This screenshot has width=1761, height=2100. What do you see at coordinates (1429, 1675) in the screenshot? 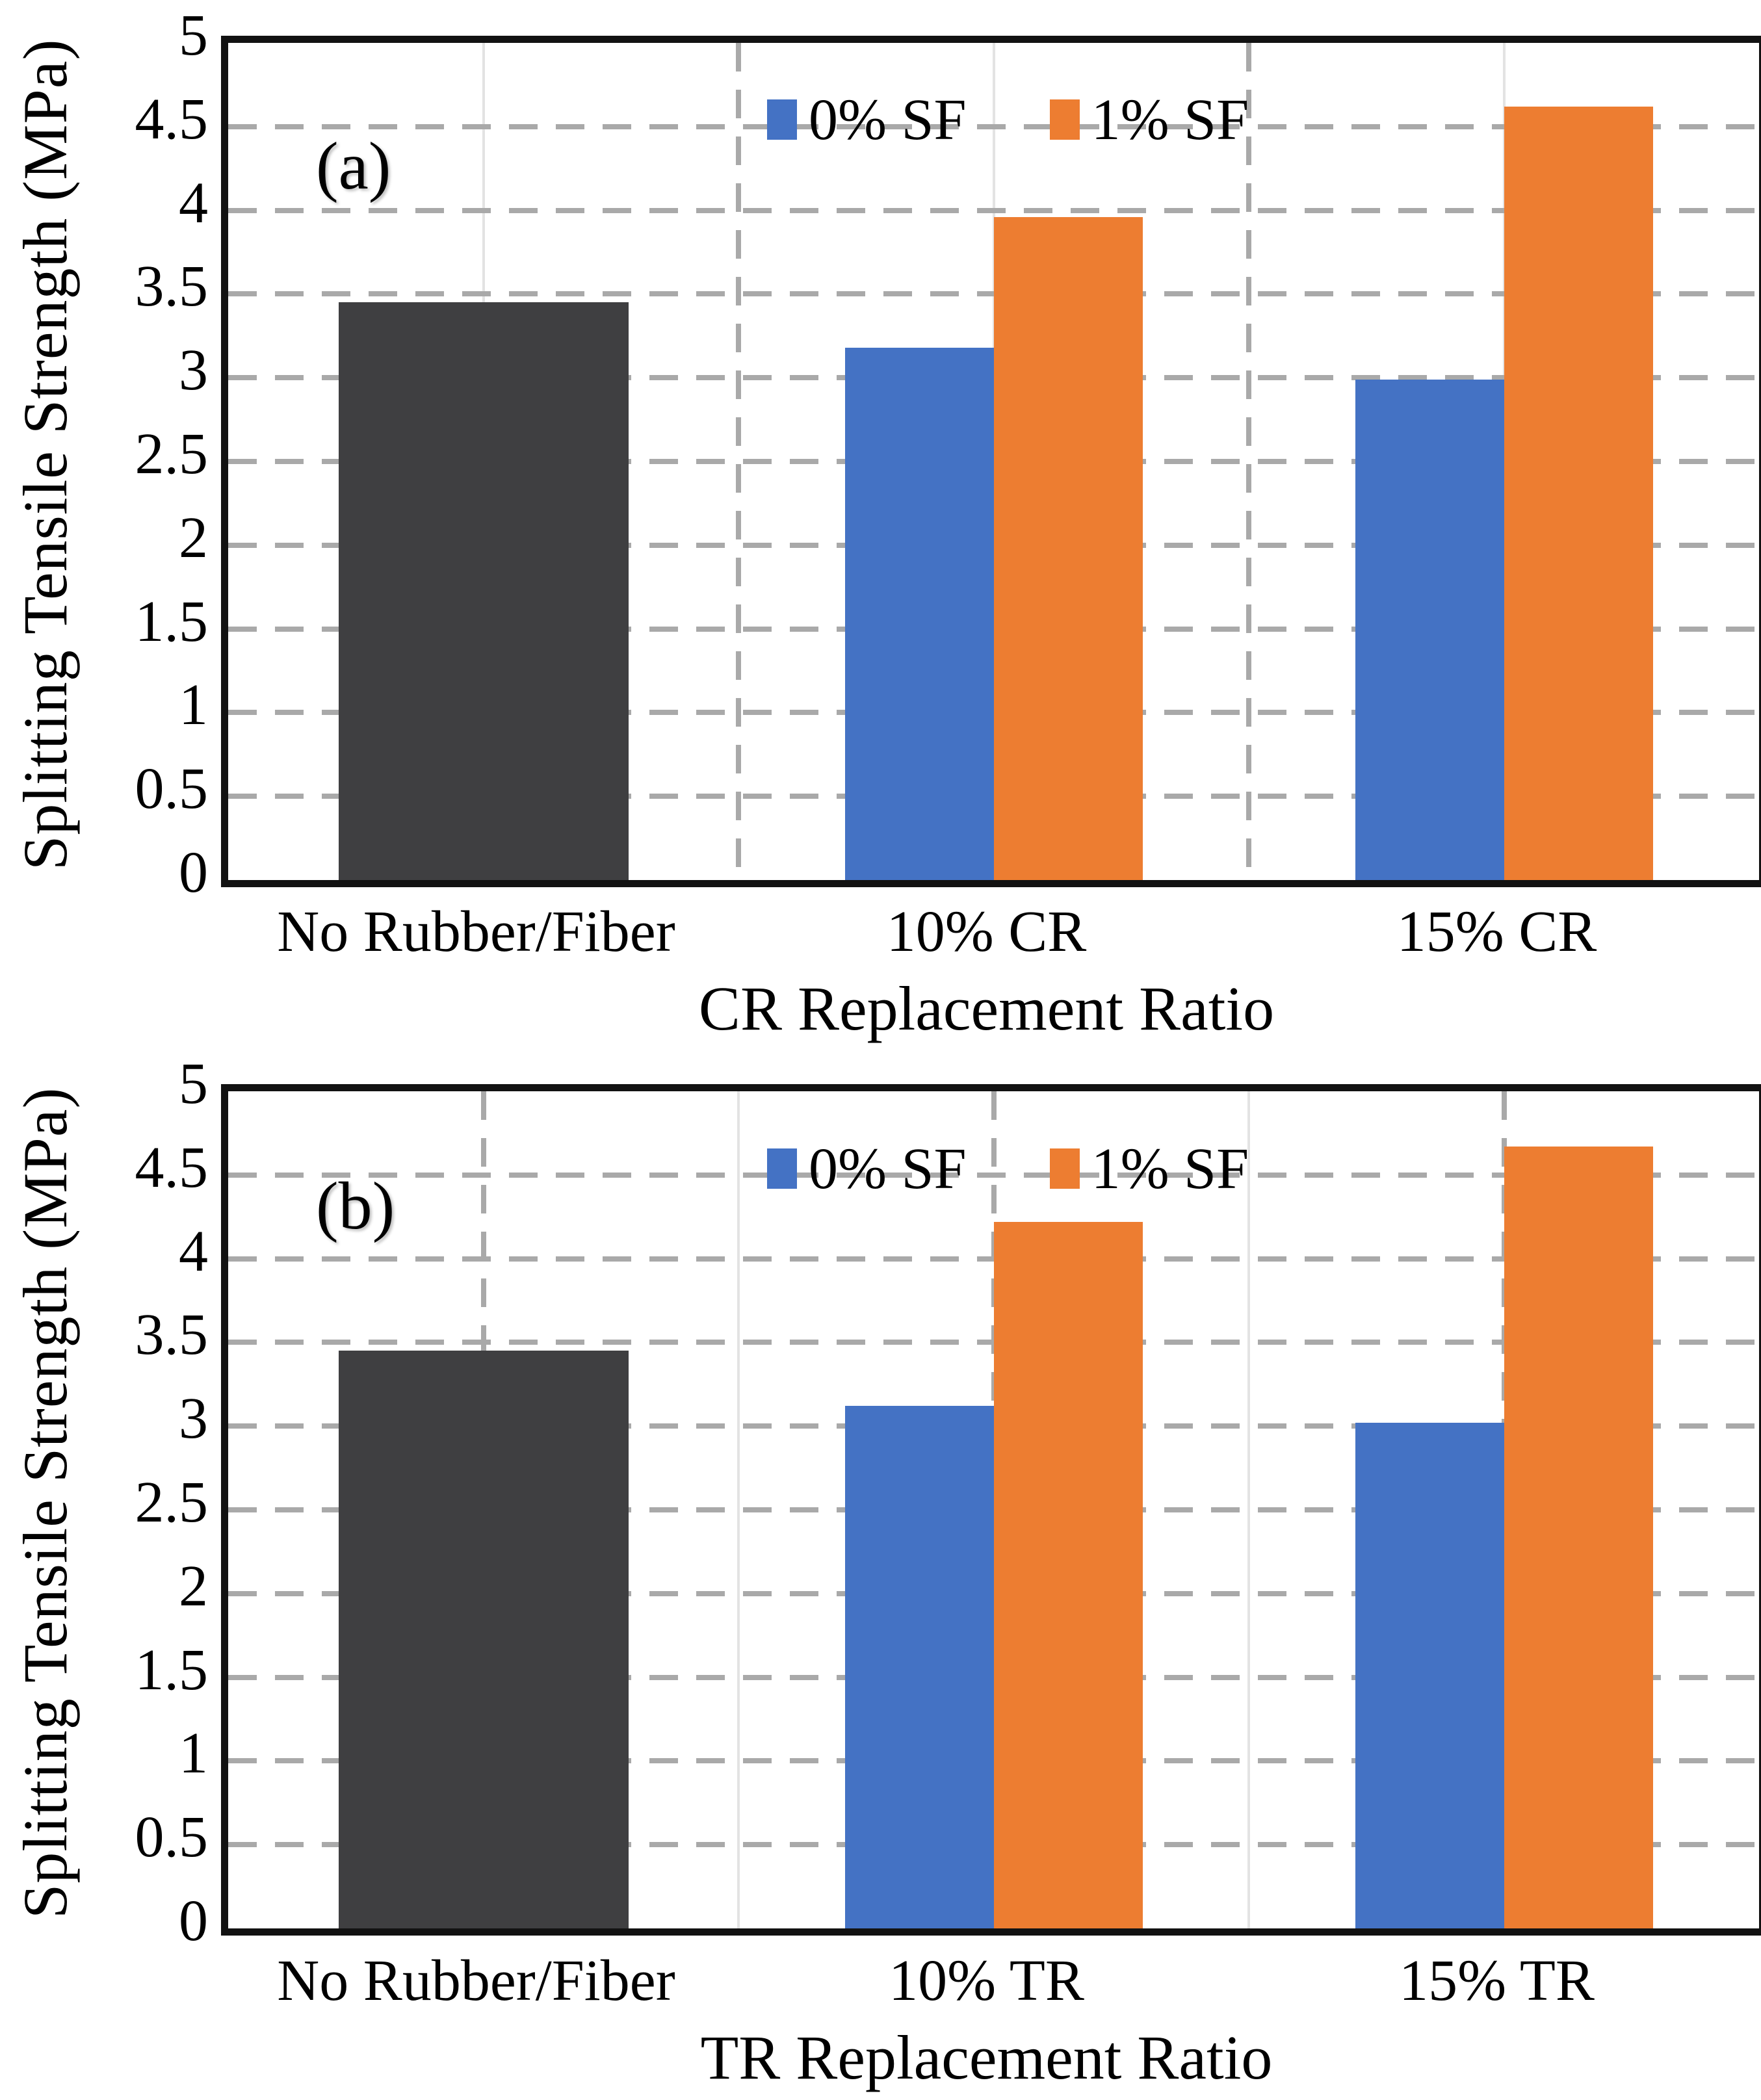
I see `bar-0-sf-15-tr` at bounding box center [1429, 1675].